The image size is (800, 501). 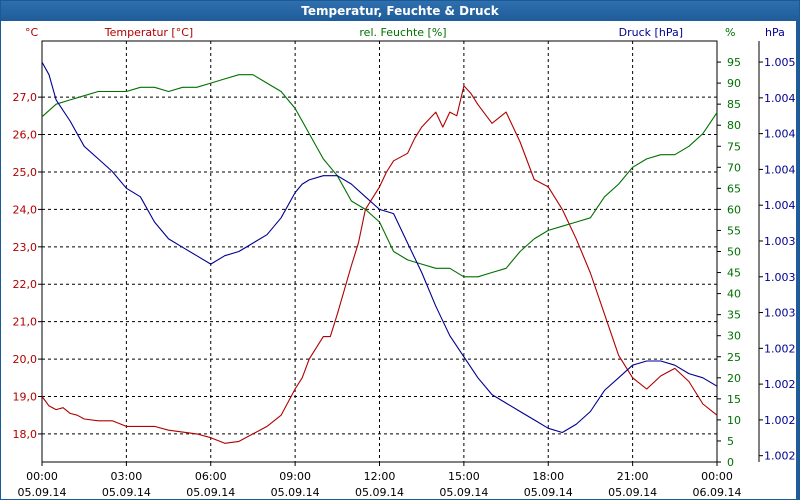 What do you see at coordinates (25, 359) in the screenshot?
I see `temp-tick-label: 20,0` at bounding box center [25, 359].